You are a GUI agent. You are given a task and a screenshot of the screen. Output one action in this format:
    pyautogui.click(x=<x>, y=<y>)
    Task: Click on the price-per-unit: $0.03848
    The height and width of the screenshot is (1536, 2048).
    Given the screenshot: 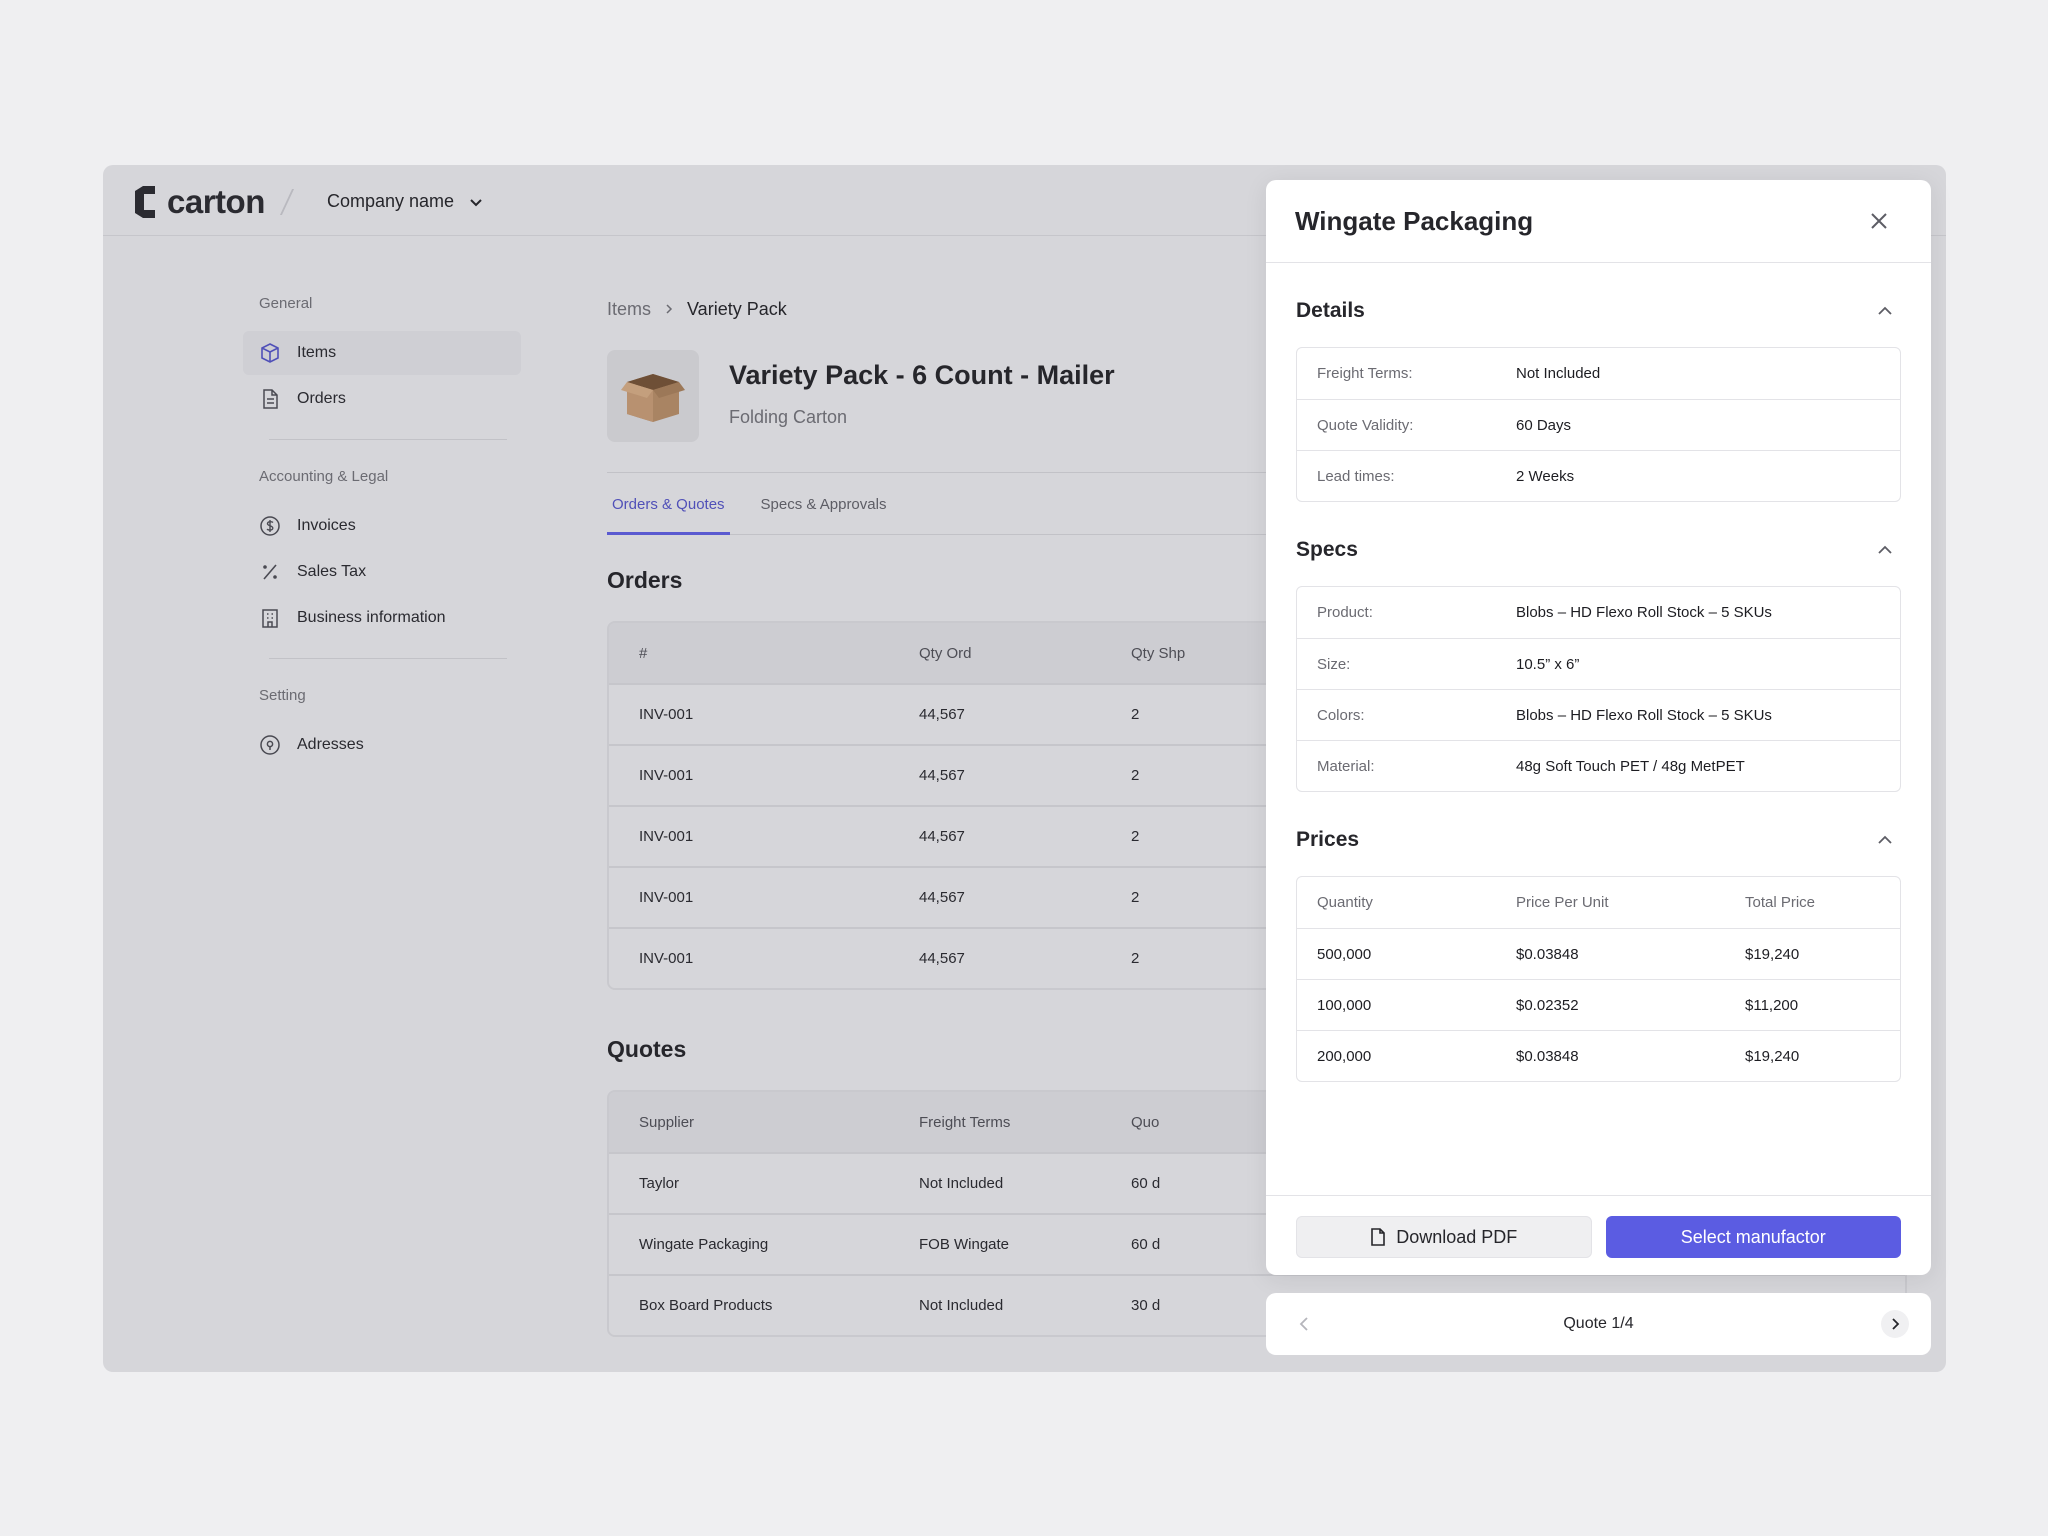 What is the action you would take?
    pyautogui.click(x=1547, y=954)
    